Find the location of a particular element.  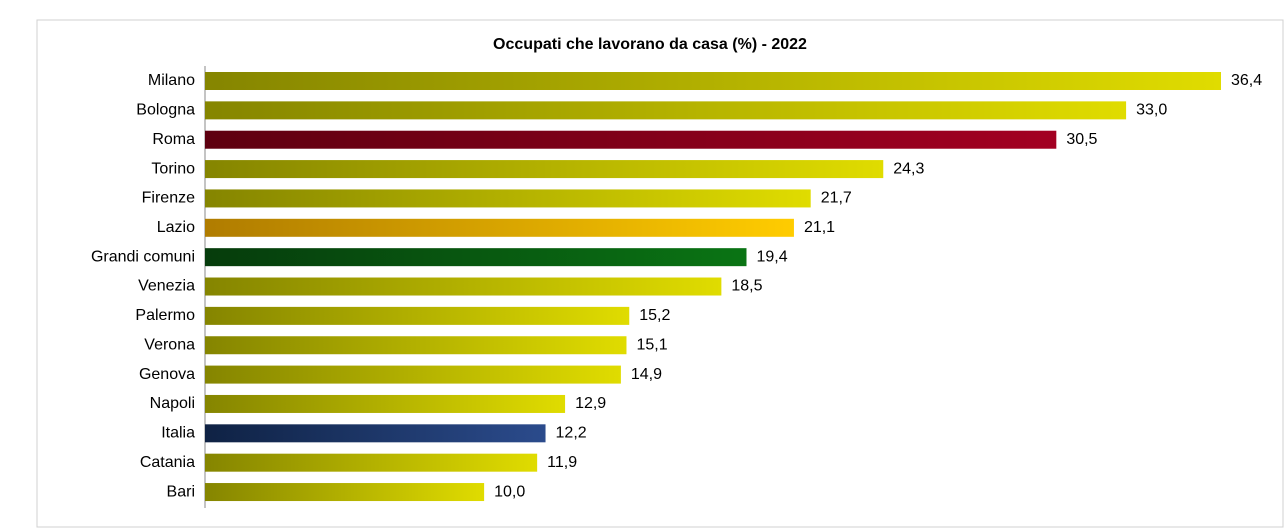

data-label: 12,2 is located at coordinates (571, 433).